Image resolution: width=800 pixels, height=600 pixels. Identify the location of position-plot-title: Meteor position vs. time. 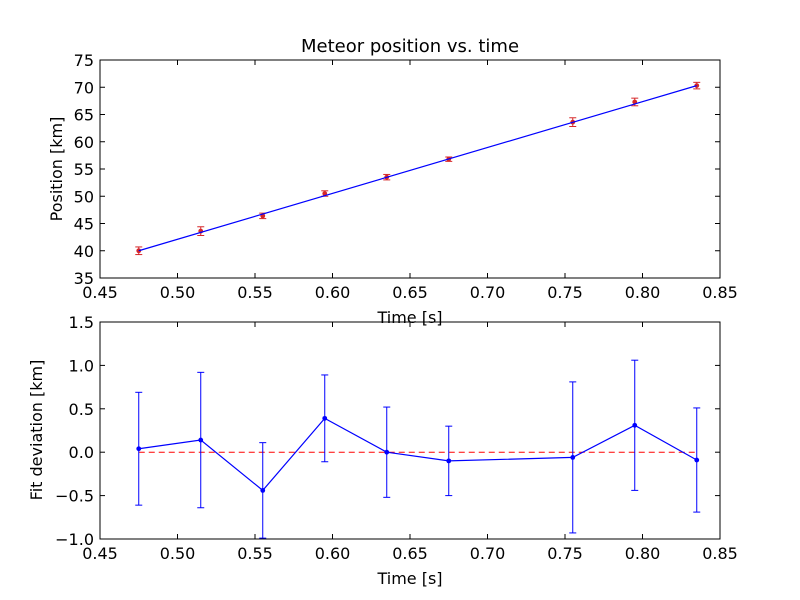
(410, 46).